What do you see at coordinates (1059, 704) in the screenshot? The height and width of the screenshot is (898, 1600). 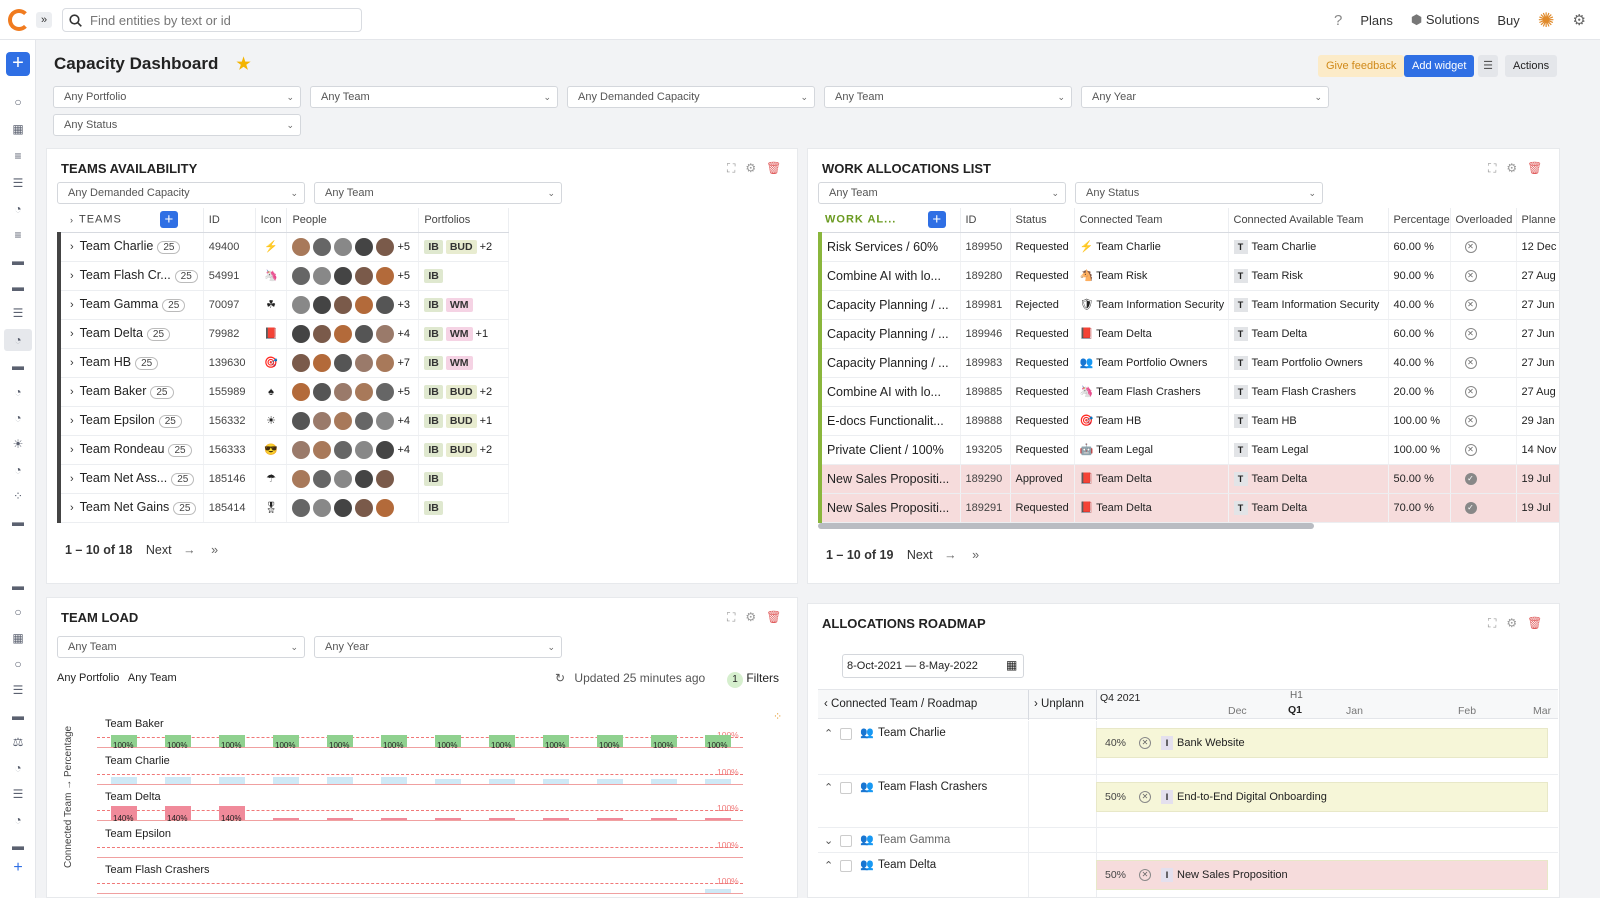 I see `unplanned-column: › Unplann` at bounding box center [1059, 704].